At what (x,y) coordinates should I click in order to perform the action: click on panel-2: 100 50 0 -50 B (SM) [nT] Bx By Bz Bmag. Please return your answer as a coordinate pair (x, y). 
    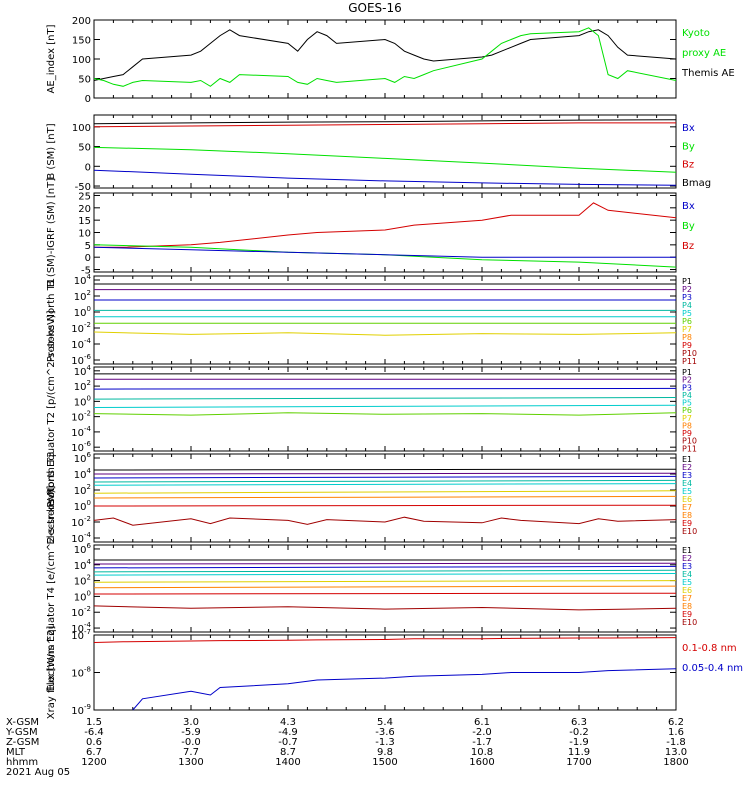
    Looking at the image, I should click on (378, 153).